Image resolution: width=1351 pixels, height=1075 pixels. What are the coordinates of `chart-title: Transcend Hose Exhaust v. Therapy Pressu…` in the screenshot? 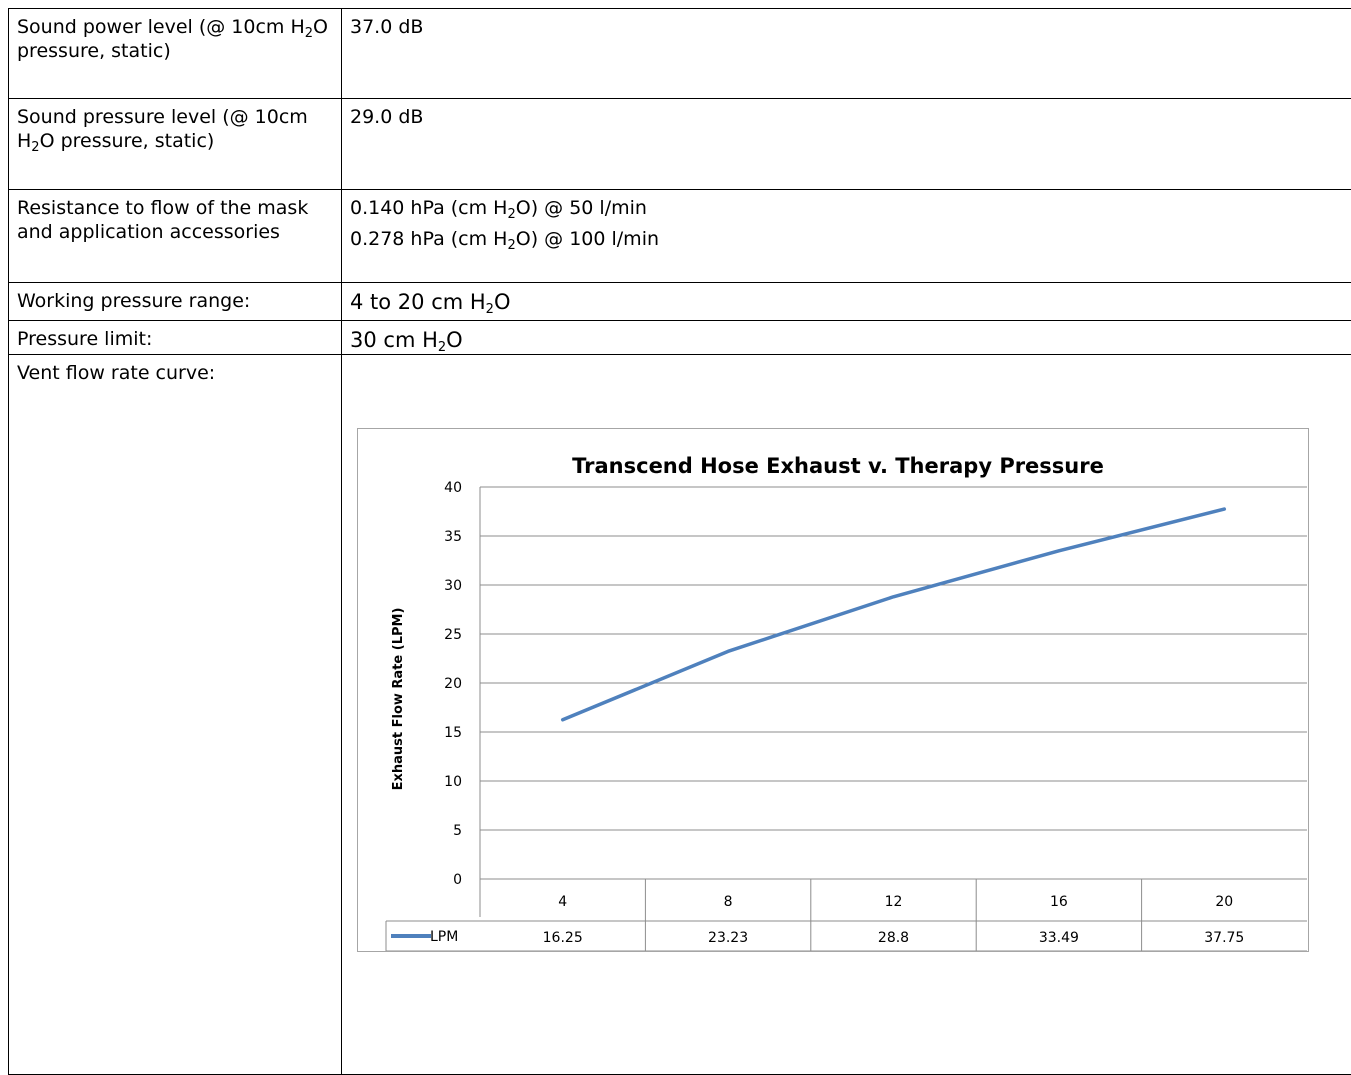 It's located at (838, 466).